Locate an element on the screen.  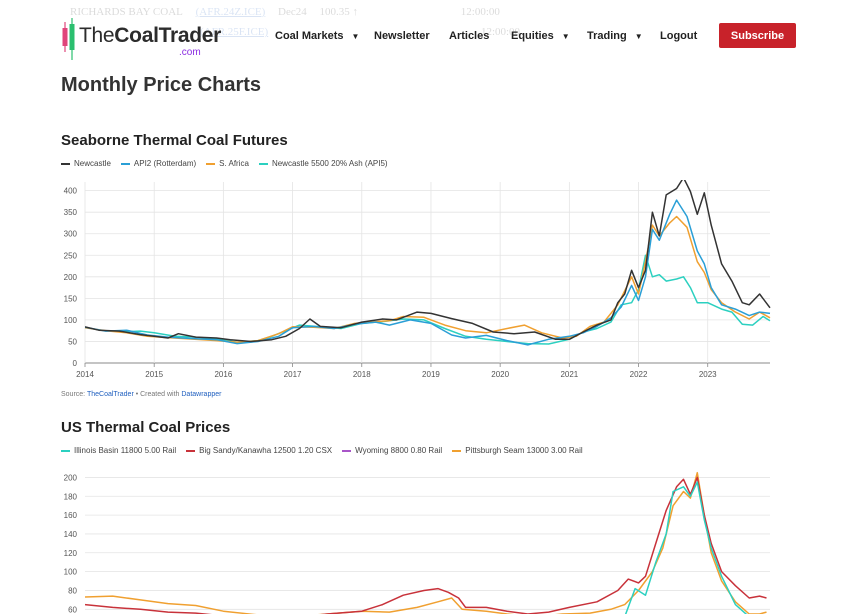
legend-label: Big Sandy/Kanawha 12500 1.20 CSX is located at coordinates (266, 450).